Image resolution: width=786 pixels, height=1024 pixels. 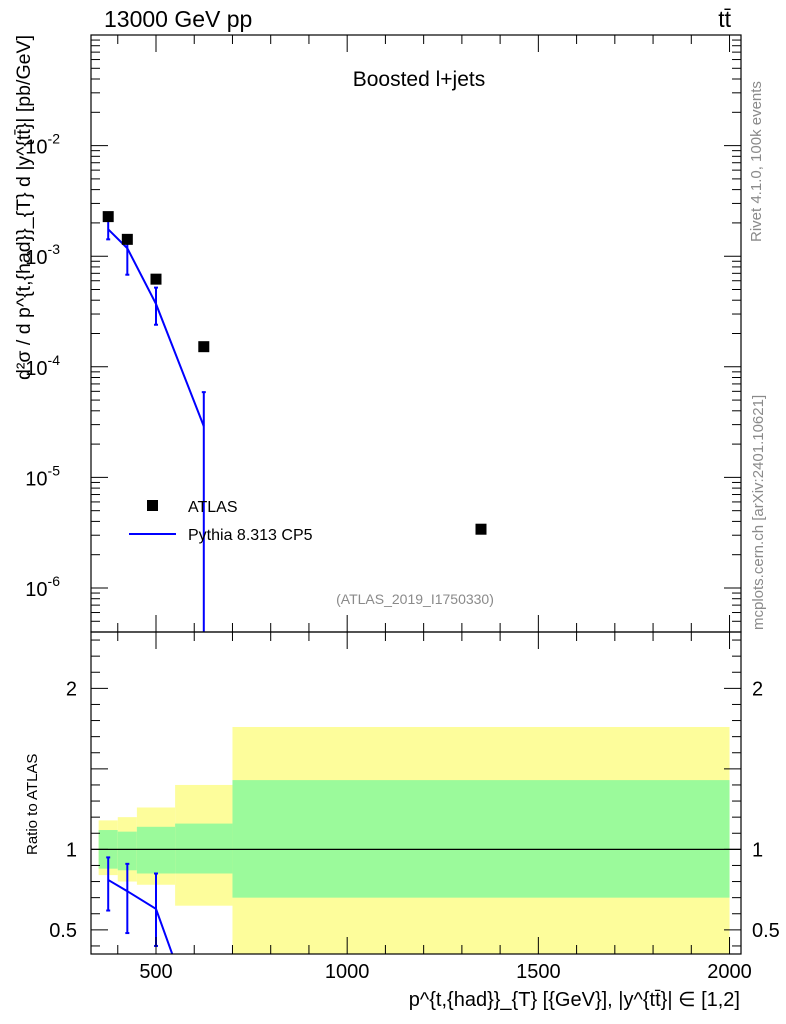 What do you see at coordinates (63, 931) in the screenshot?
I see `ratio-y-tick-label: 0.5` at bounding box center [63, 931].